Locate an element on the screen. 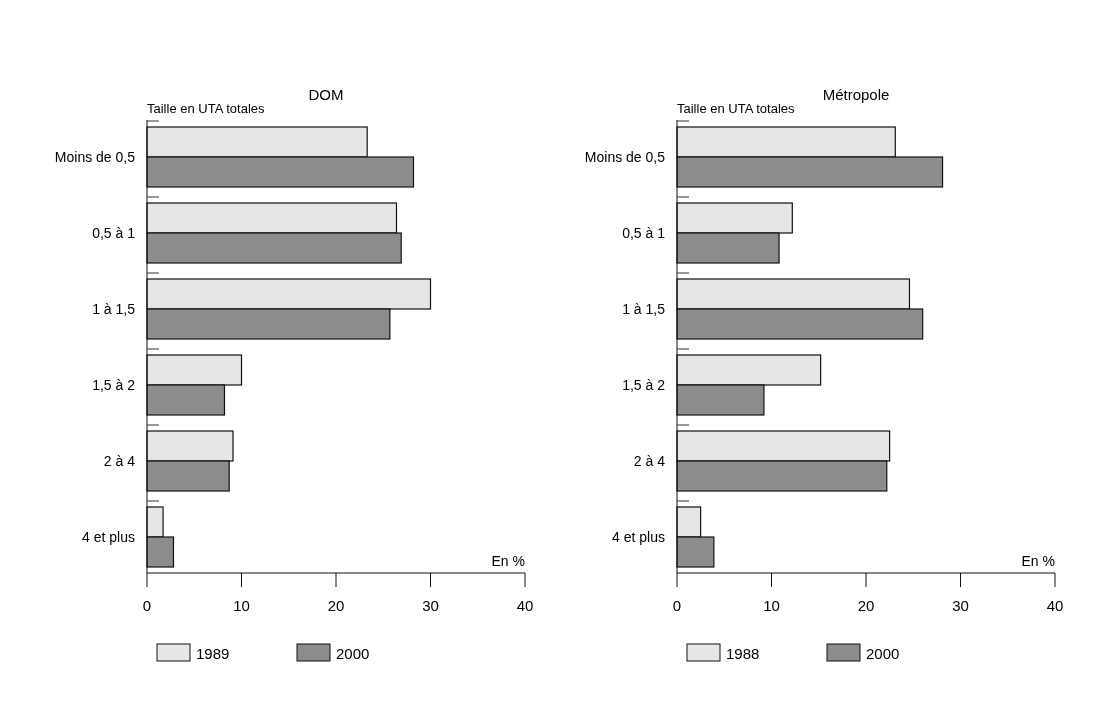 The image size is (1094, 717). chart-title: Métropole is located at coordinates (856, 94).